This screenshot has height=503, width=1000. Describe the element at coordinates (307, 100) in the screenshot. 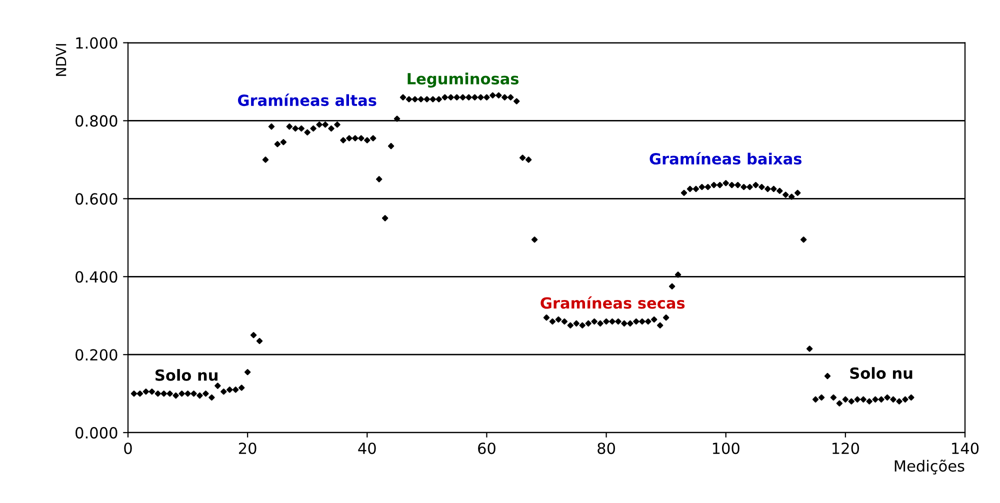

I see `annotation: Gramíneas altas` at that location.